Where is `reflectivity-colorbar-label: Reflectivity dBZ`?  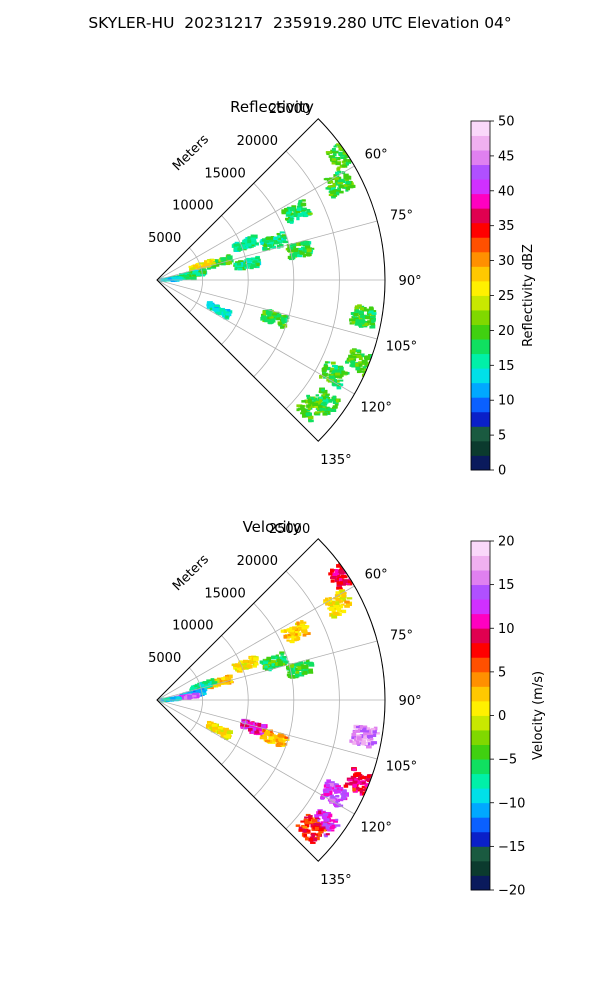 reflectivity-colorbar-label: Reflectivity dBZ is located at coordinates (528, 295).